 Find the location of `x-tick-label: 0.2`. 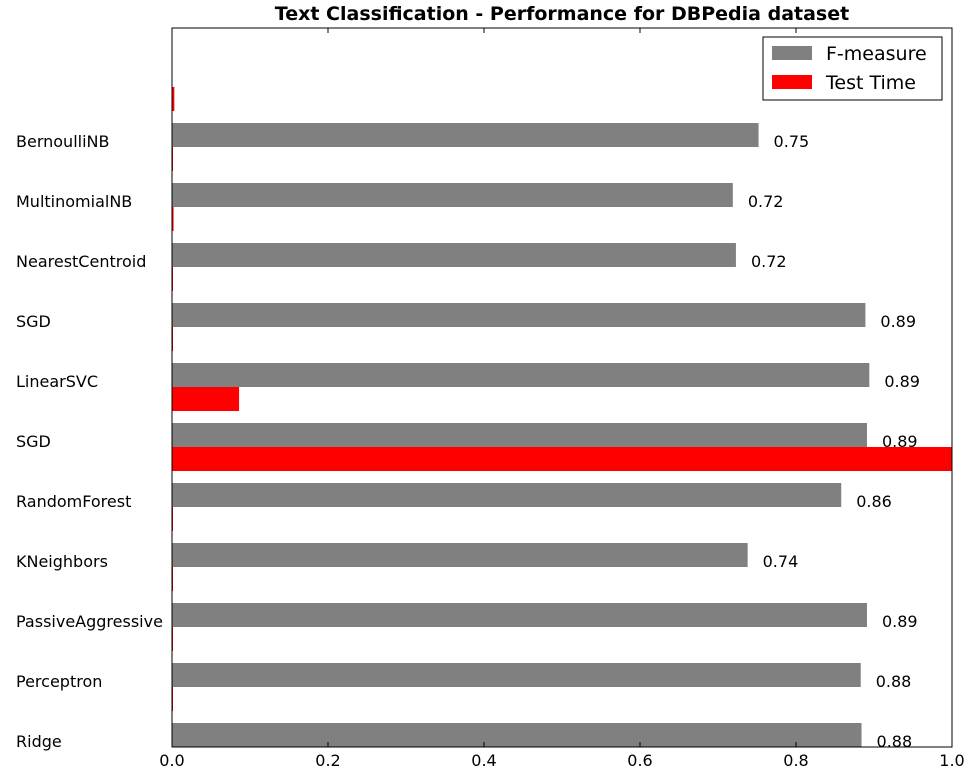

x-tick-label: 0.2 is located at coordinates (327, 760).